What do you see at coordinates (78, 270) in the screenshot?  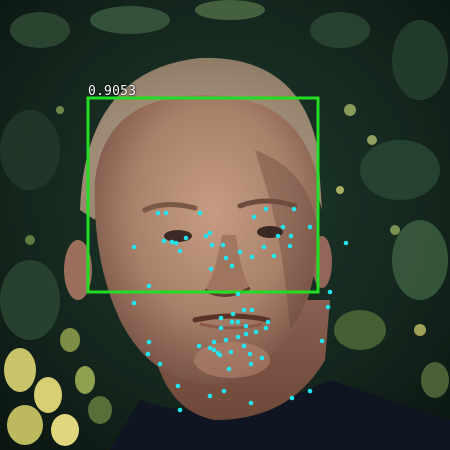 I see `left-ear` at bounding box center [78, 270].